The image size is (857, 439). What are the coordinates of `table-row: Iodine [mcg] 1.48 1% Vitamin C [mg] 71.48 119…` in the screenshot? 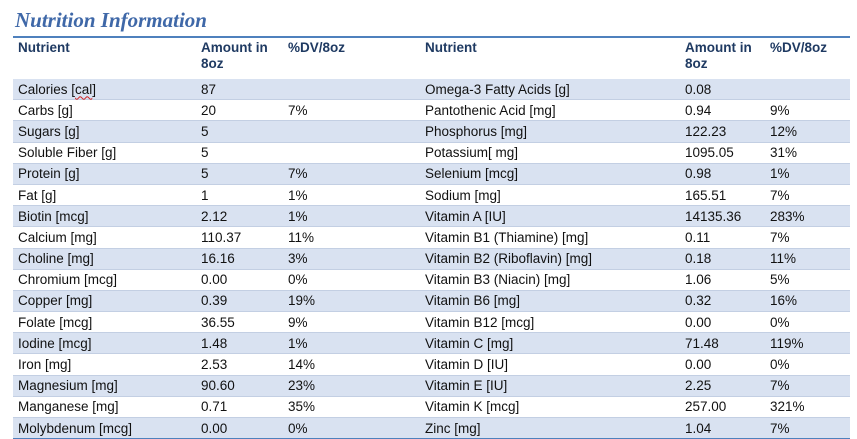 It's located at (431, 343).